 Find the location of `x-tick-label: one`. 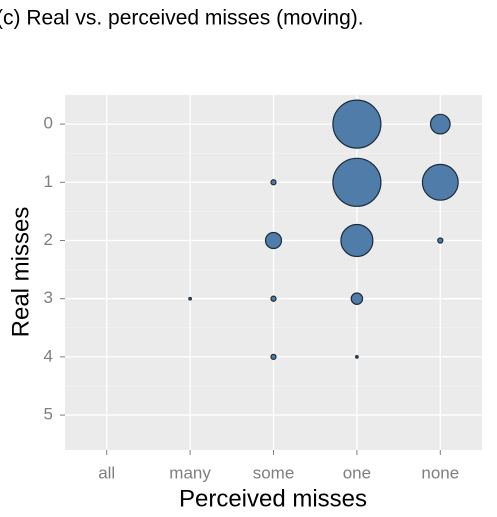

x-tick-label: one is located at coordinates (357, 472).